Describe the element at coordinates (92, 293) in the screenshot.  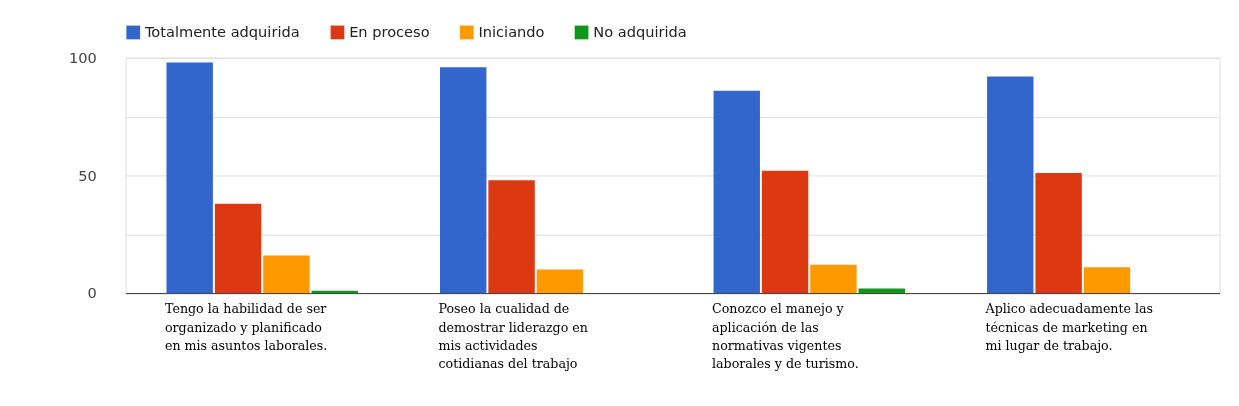
I see `y-tick-label: 0` at that location.